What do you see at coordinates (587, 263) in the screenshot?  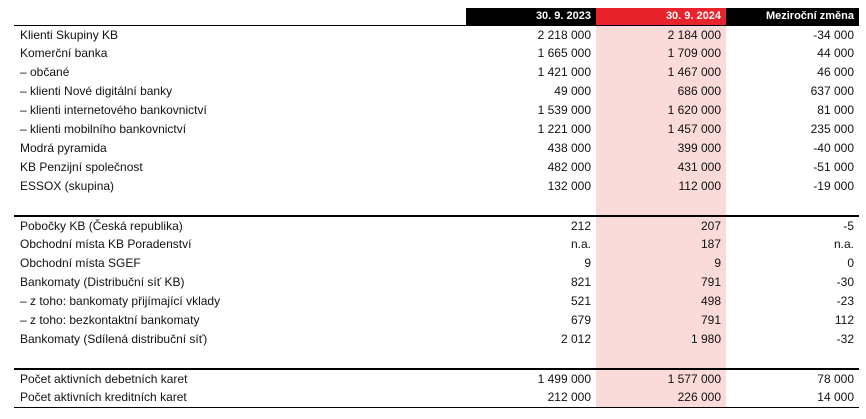 I see `value-2023: 9` at bounding box center [587, 263].